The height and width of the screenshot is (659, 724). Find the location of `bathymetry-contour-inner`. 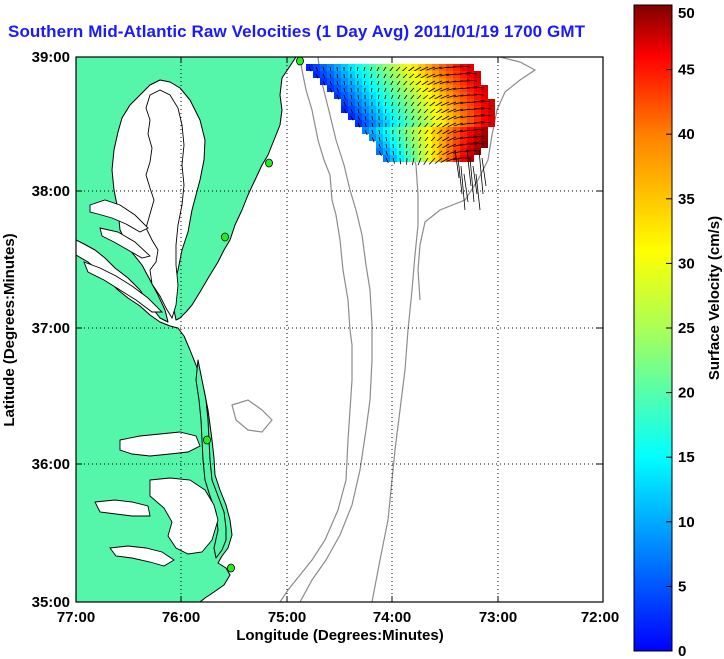

bathymetry-contour-inner is located at coordinates (316, 329).